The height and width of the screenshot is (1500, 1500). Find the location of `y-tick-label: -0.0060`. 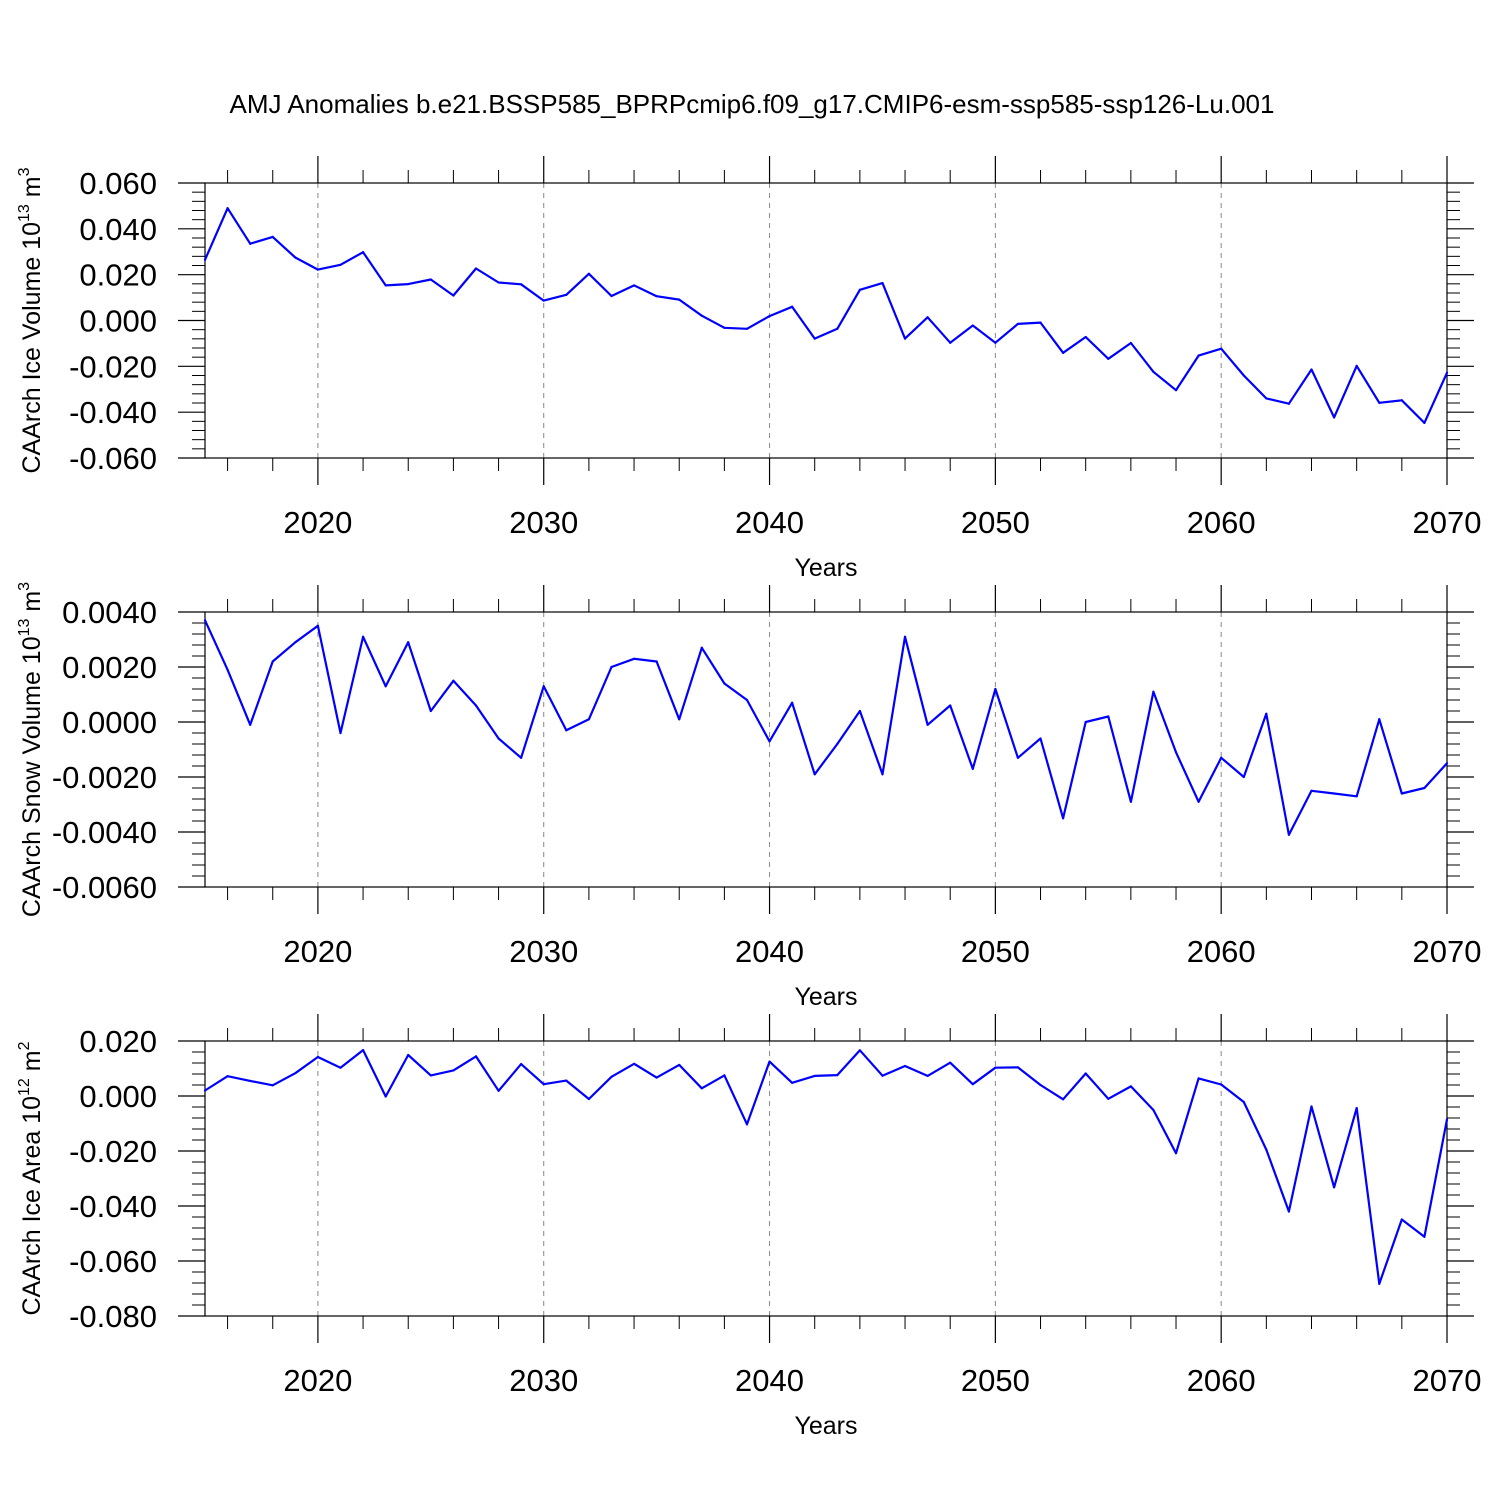

y-tick-label: -0.0060 is located at coordinates (104, 887).